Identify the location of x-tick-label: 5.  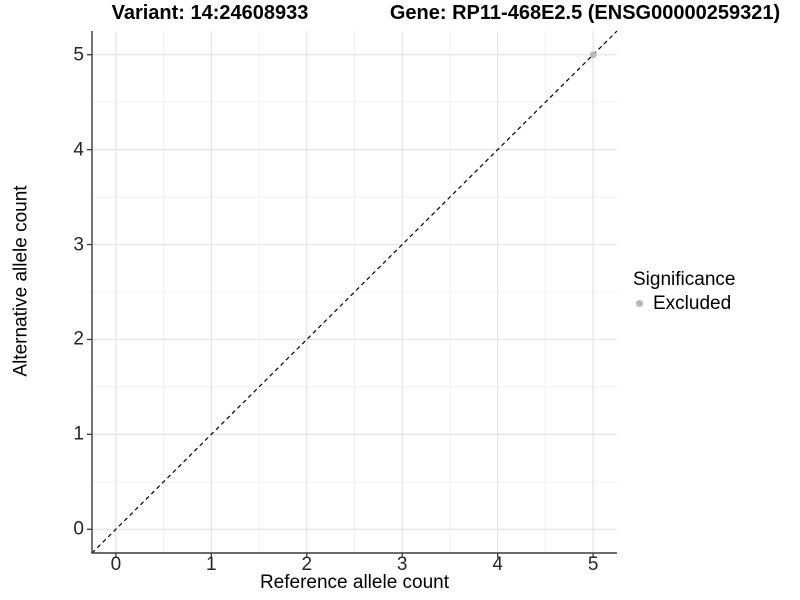
(593, 564).